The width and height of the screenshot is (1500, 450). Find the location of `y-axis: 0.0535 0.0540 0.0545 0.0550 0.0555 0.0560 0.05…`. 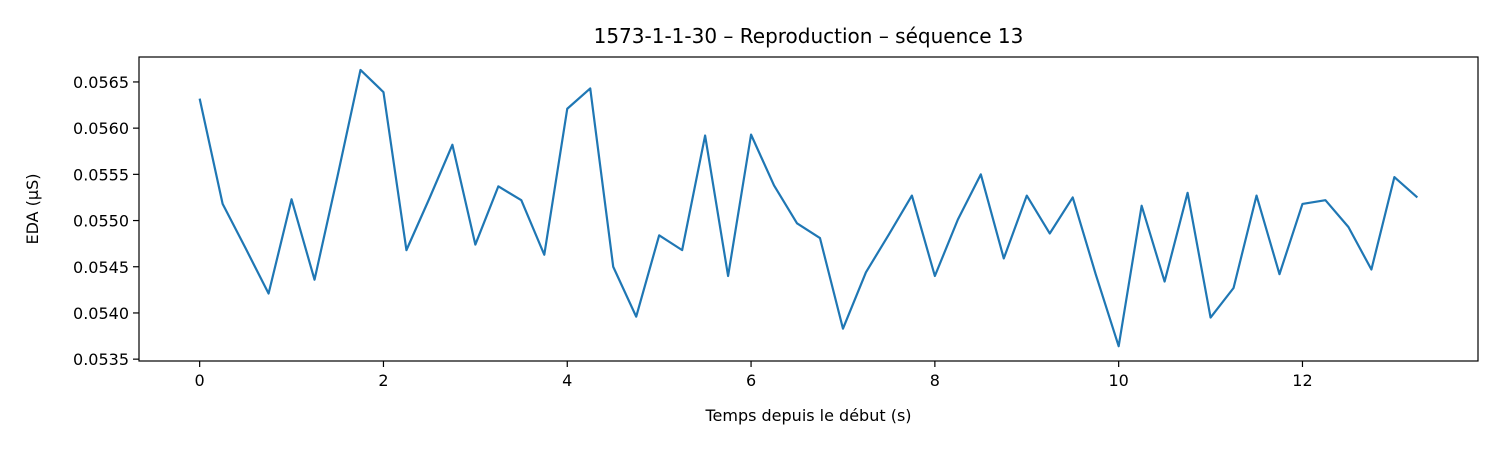

y-axis: 0.0535 0.0540 0.0545 0.0550 0.0555 0.0560 0.05… is located at coordinates (106, 221).